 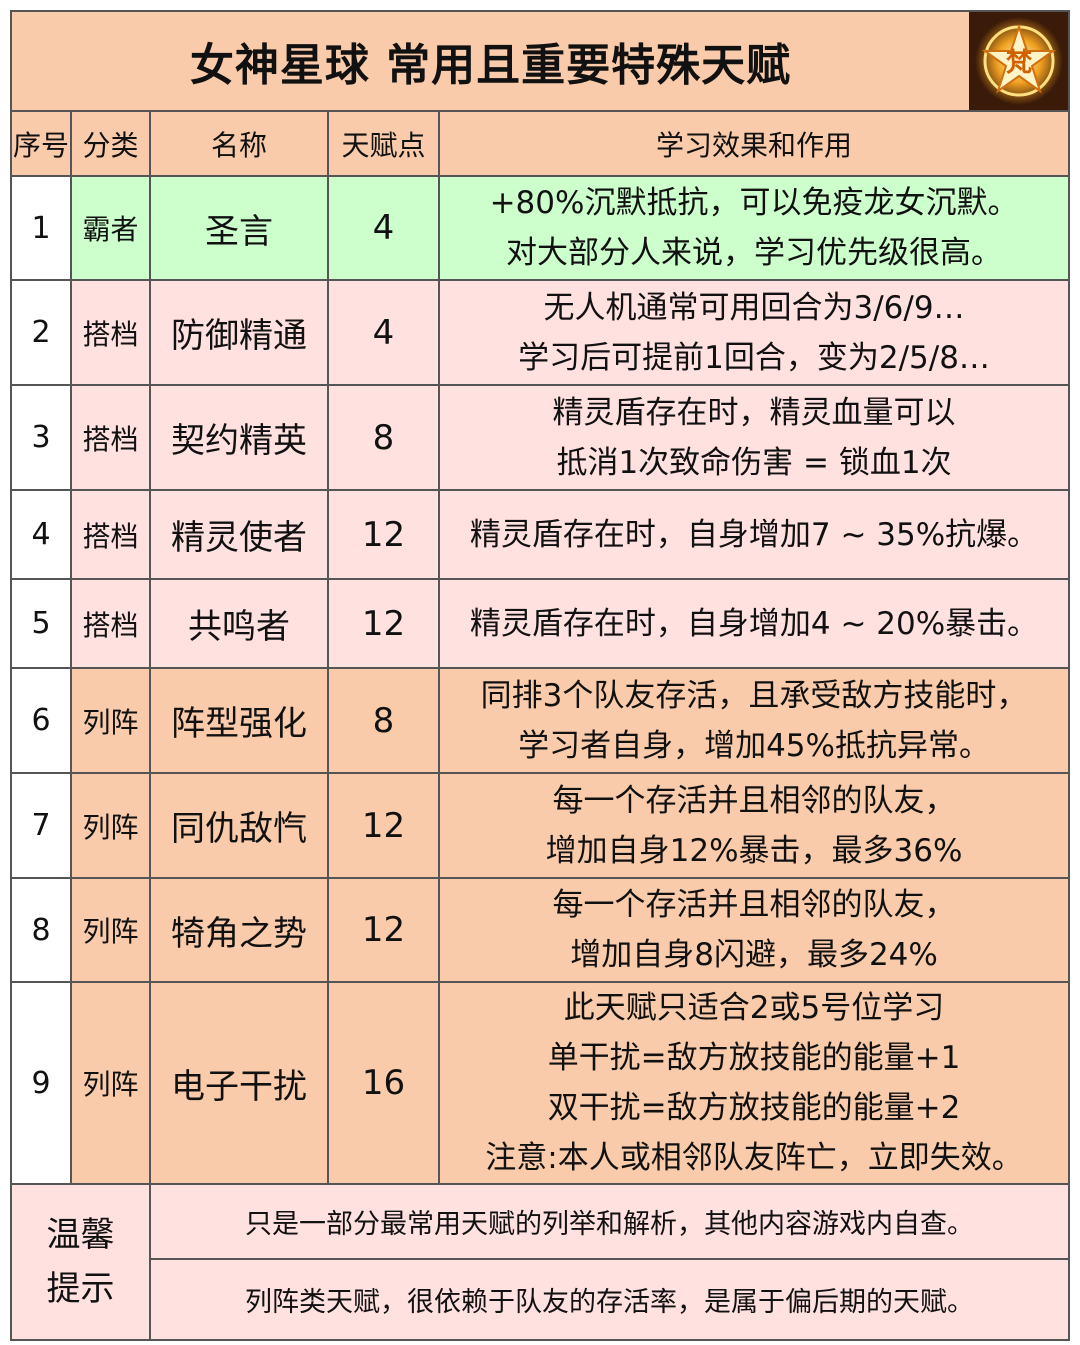 I want to click on header-effect: 学习效果和作用, so click(x=754, y=143).